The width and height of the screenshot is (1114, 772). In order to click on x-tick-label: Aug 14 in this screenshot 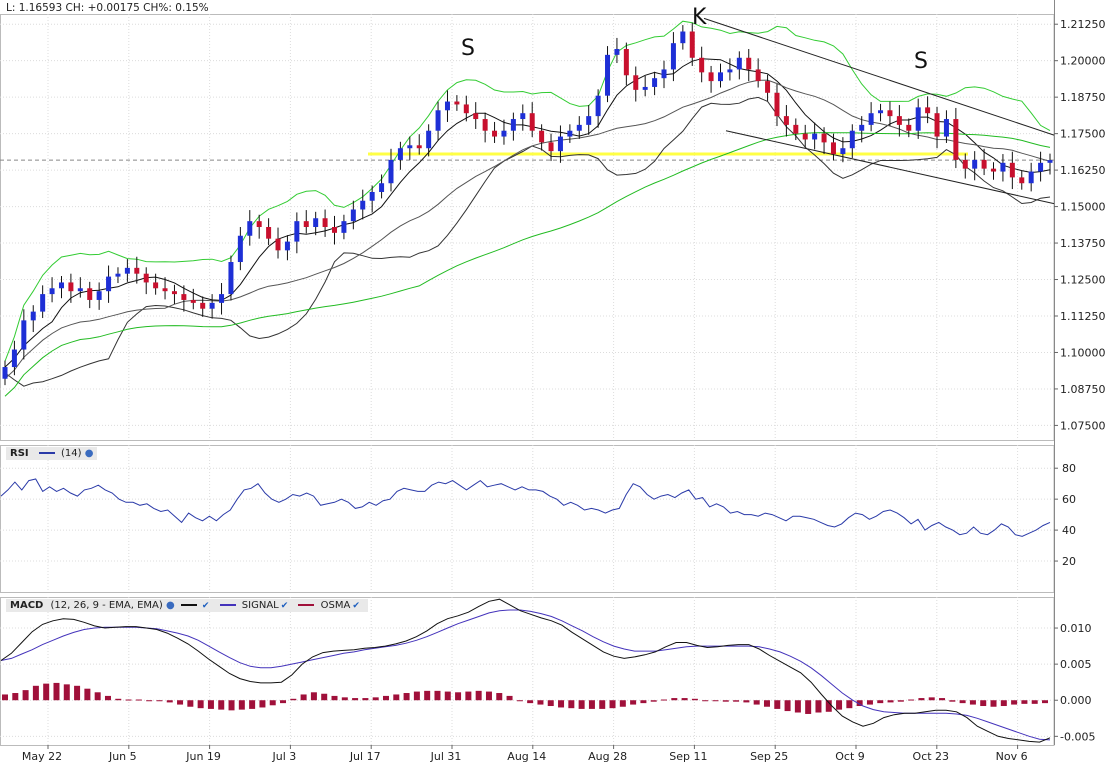, I will do `click(526, 756)`.